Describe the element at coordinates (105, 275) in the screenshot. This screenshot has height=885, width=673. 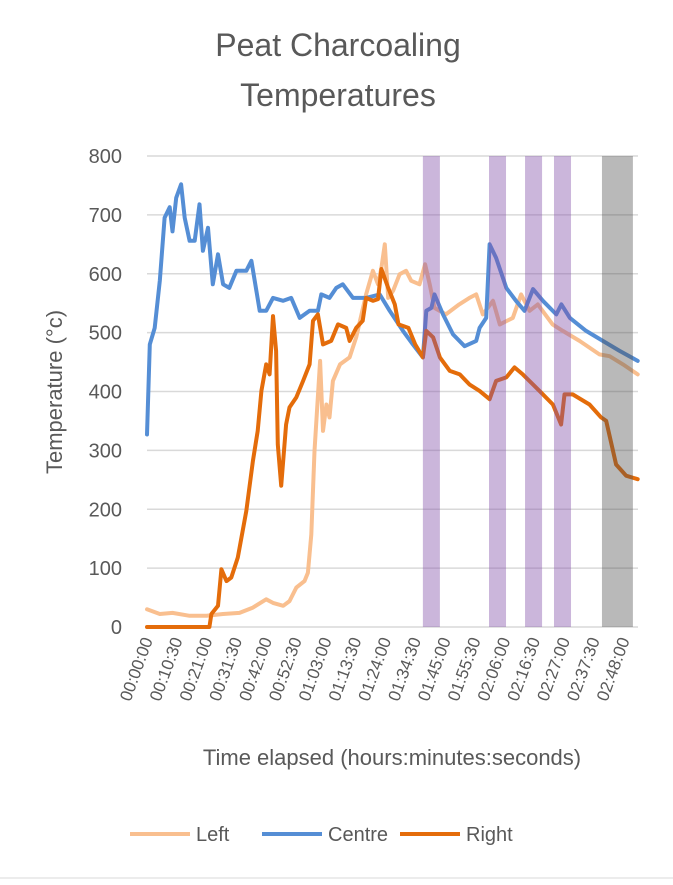
I see `y-tick-label: 600` at that location.